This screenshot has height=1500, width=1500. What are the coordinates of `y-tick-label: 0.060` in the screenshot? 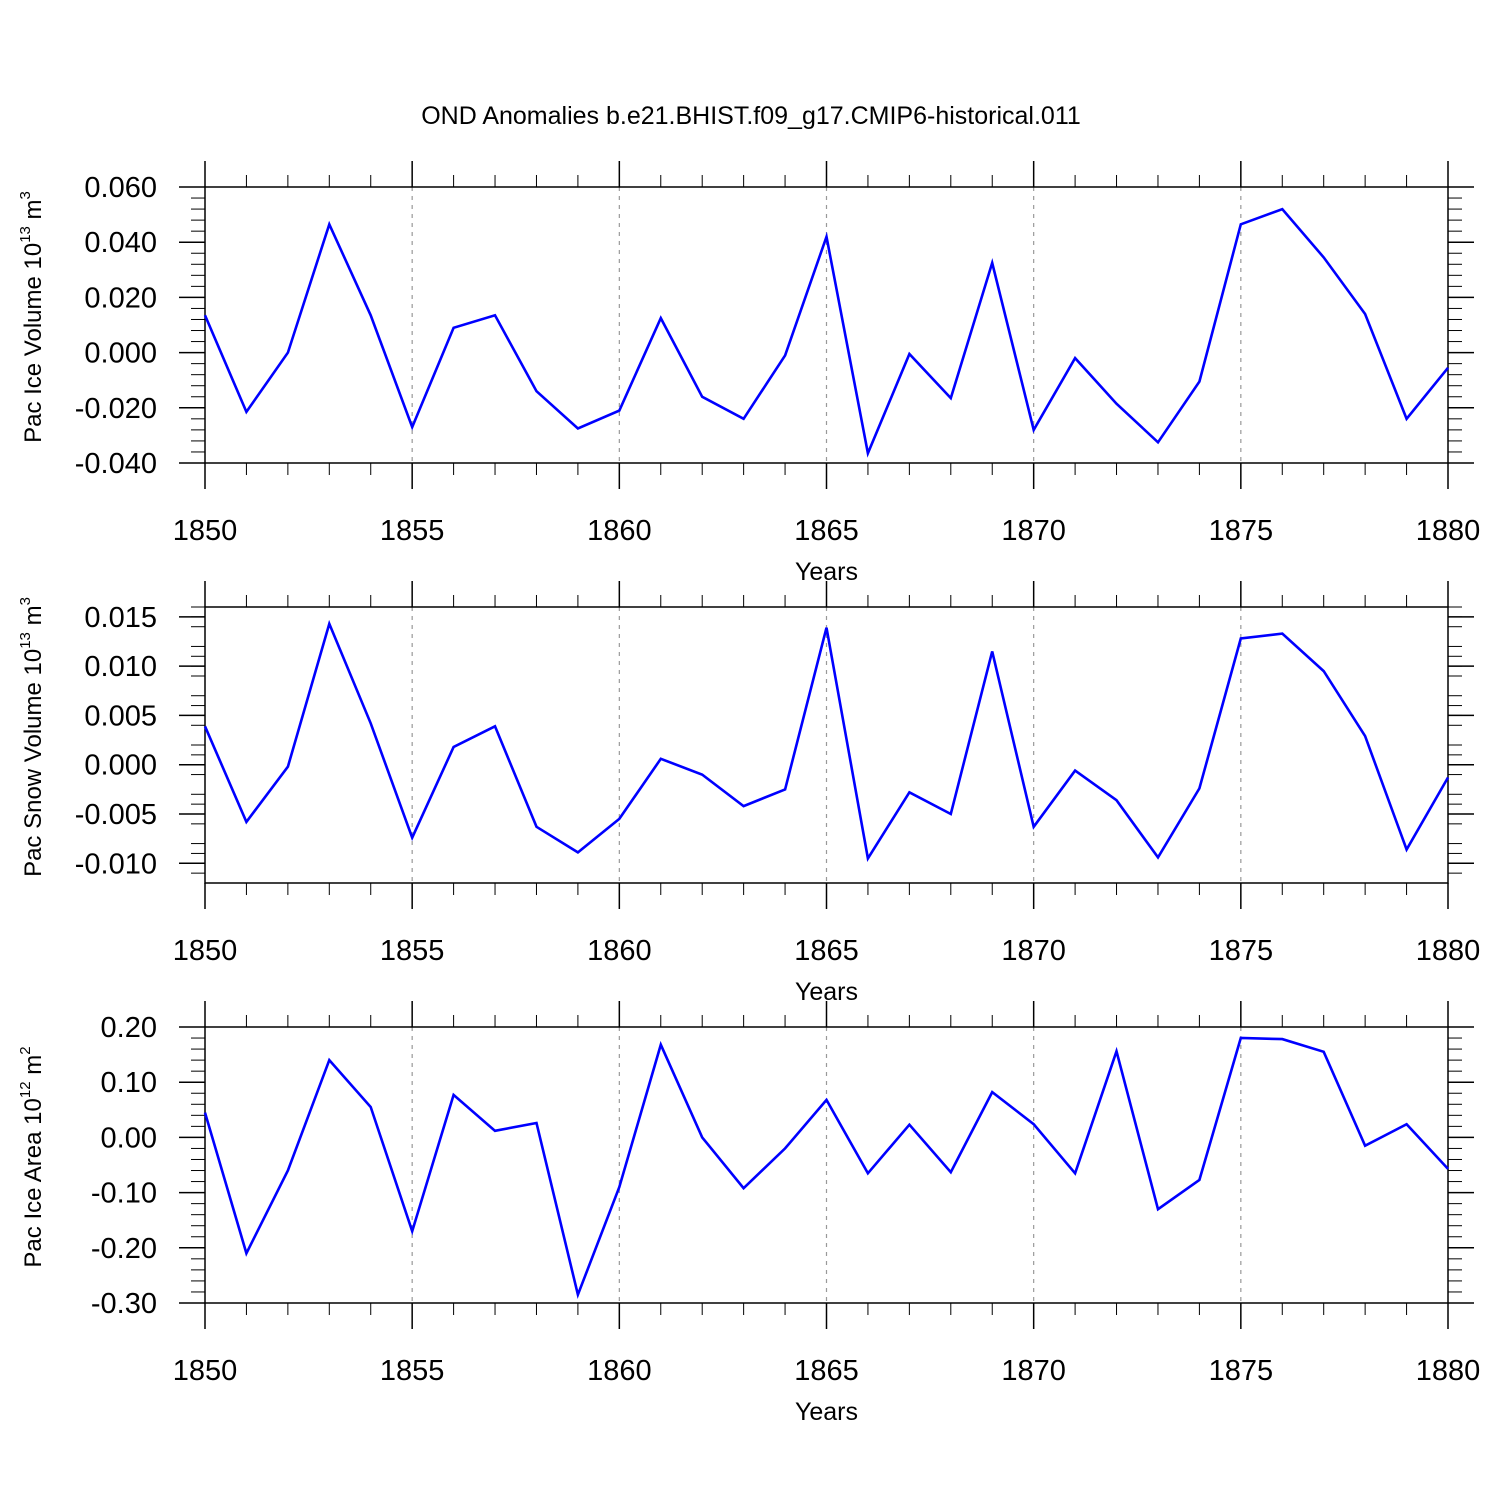 It's located at (120, 188).